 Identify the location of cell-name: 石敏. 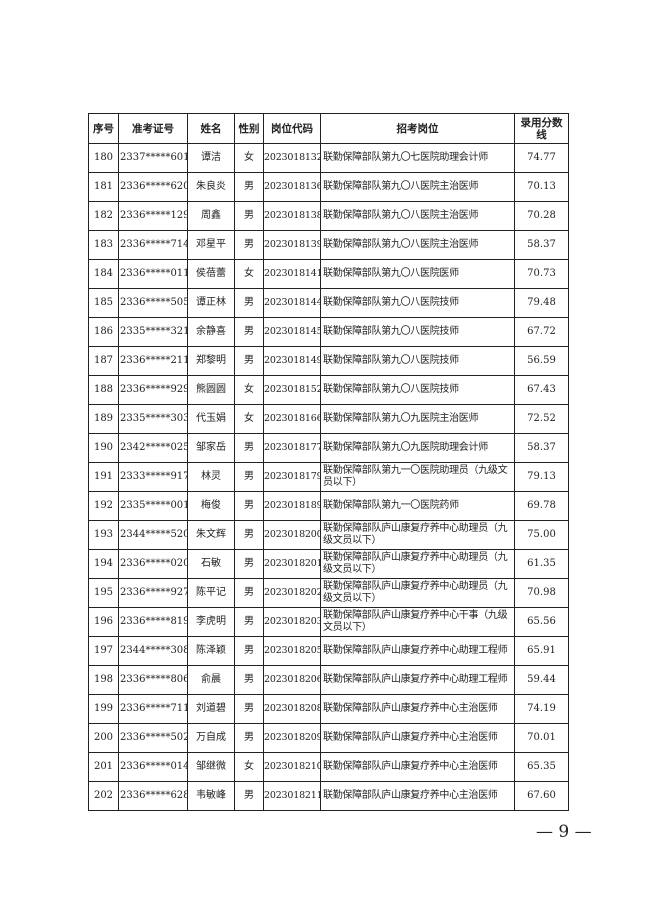
(211, 564).